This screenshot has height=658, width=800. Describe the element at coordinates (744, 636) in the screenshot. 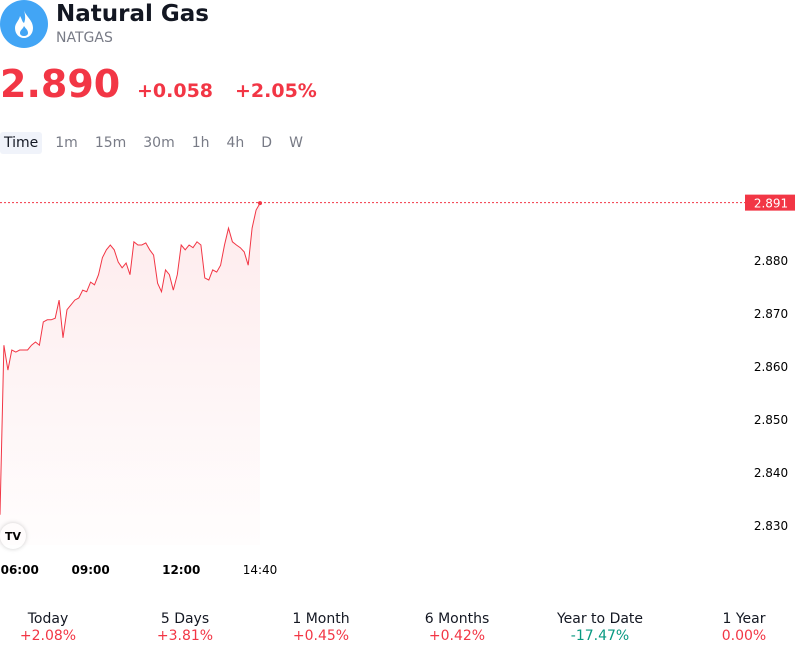

I see `performance-value: 0.00%` at that location.